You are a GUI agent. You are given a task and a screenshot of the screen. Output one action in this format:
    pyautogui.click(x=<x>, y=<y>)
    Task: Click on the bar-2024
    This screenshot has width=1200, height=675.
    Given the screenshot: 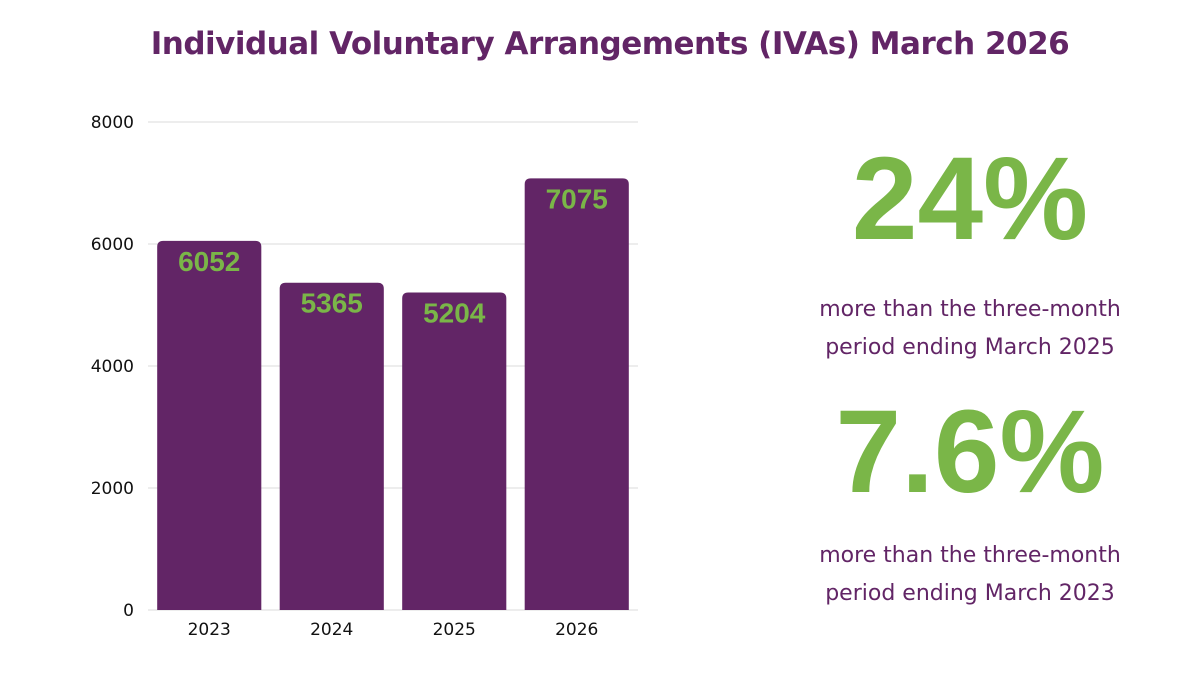 What is the action you would take?
    pyautogui.click(x=331, y=446)
    